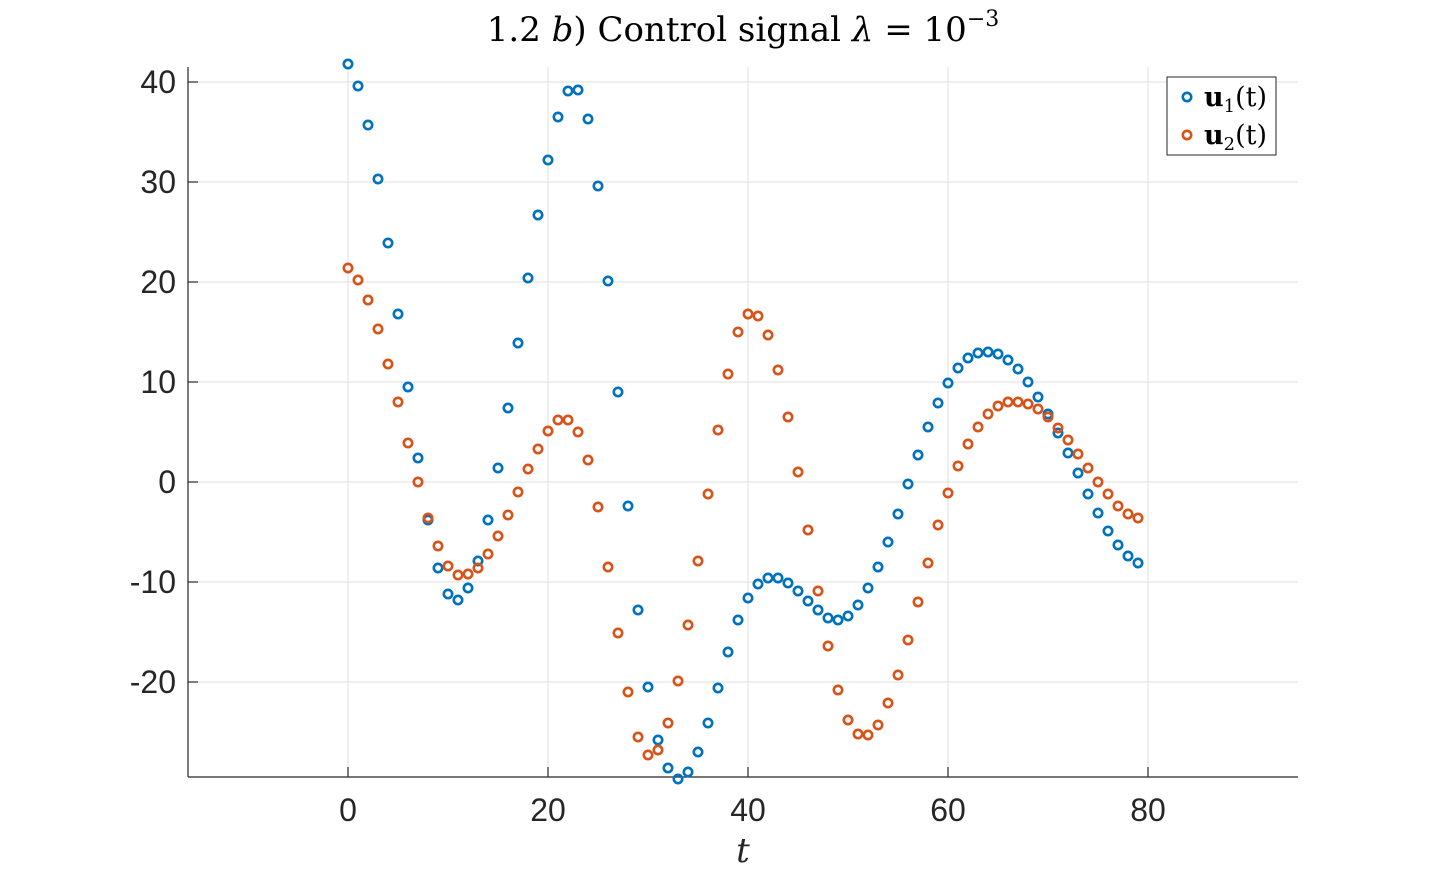 The image size is (1438, 877). I want to click on y-tick-label: 20, so click(158, 282).